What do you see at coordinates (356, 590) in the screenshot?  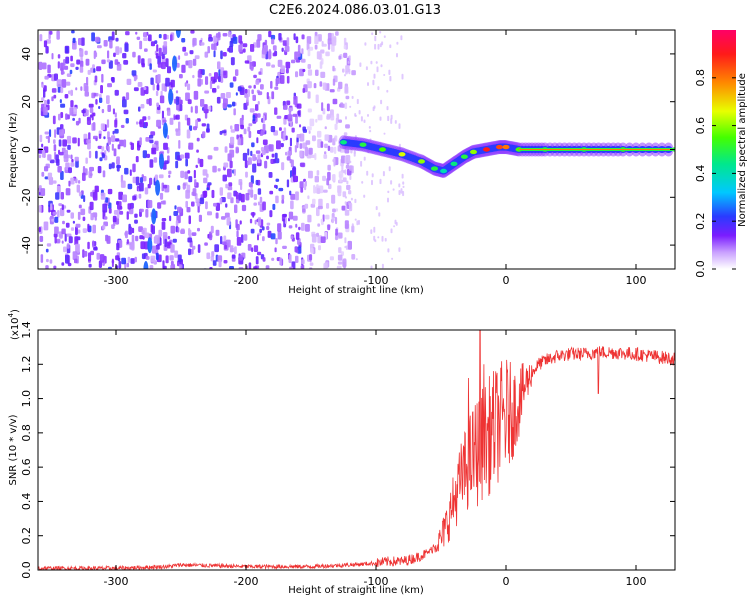 I see `snr-xlabel: Height of straight line (km)` at bounding box center [356, 590].